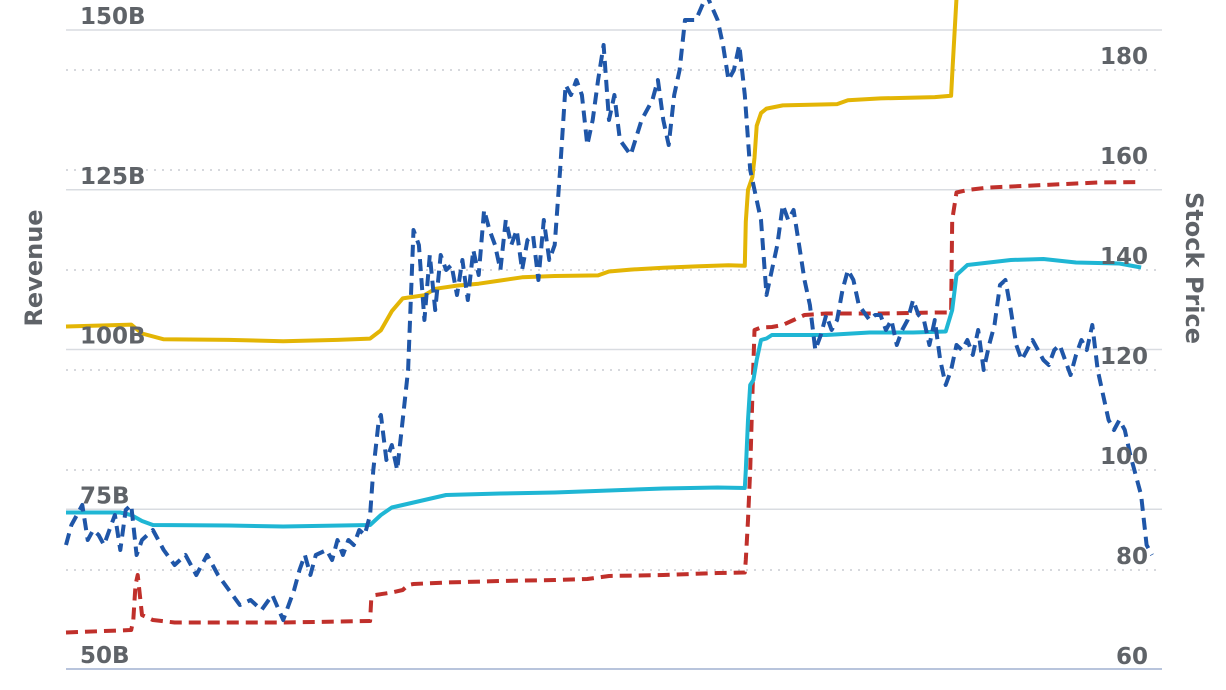 Image resolution: width=1226 pixels, height=690 pixels. Describe the element at coordinates (113, 17) in the screenshot. I see `y-tick-label: 150B` at that location.